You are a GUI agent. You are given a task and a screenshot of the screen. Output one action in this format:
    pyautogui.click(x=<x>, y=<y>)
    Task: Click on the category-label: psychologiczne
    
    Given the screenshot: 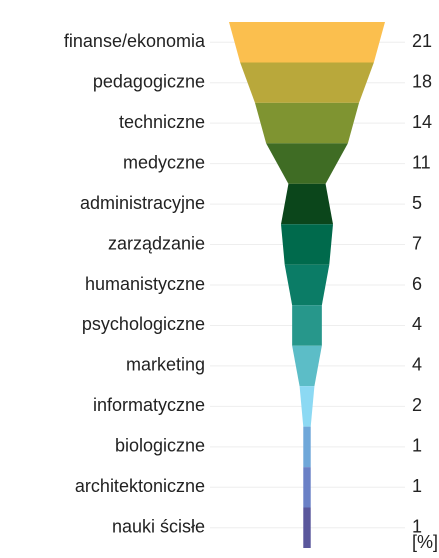 What is the action you would take?
    pyautogui.click(x=143, y=324)
    